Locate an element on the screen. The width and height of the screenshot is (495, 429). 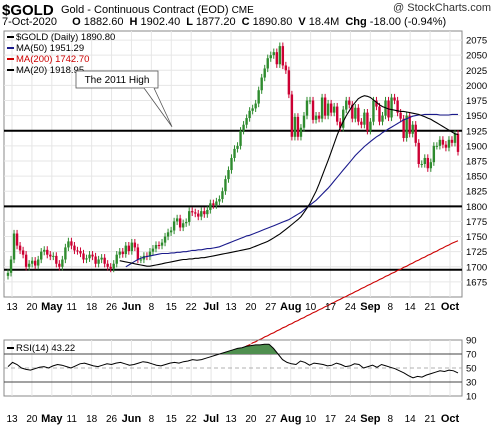
x-tick-label: 10 is located at coordinates (311, 419).